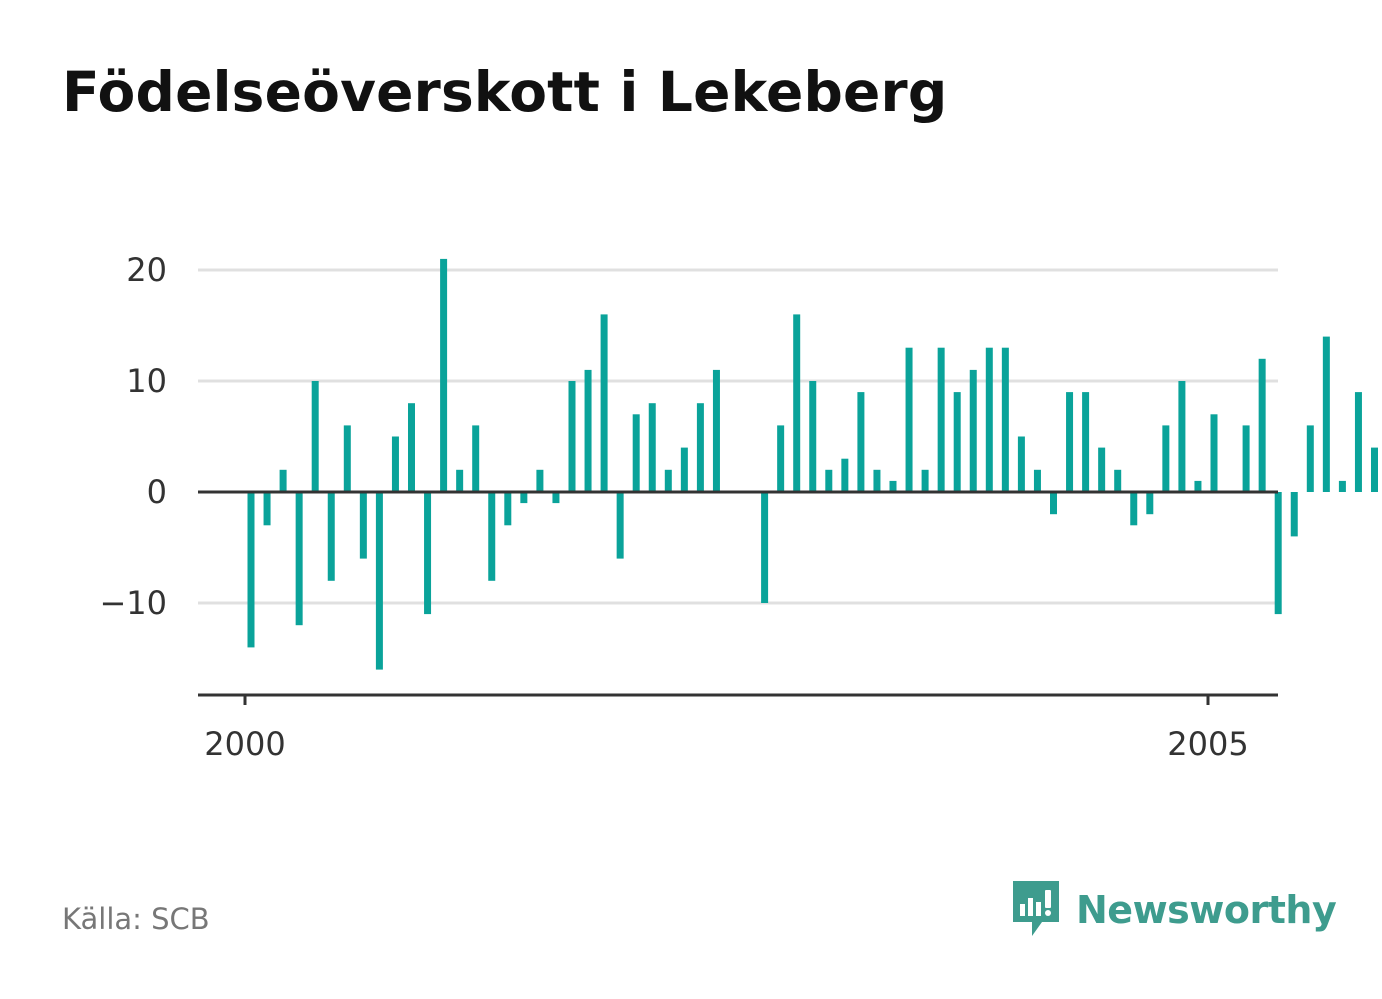 The height and width of the screenshot is (999, 1382). What do you see at coordinates (133, 436) in the screenshot?
I see `y-axis-labels: −10 0 10 20` at bounding box center [133, 436].